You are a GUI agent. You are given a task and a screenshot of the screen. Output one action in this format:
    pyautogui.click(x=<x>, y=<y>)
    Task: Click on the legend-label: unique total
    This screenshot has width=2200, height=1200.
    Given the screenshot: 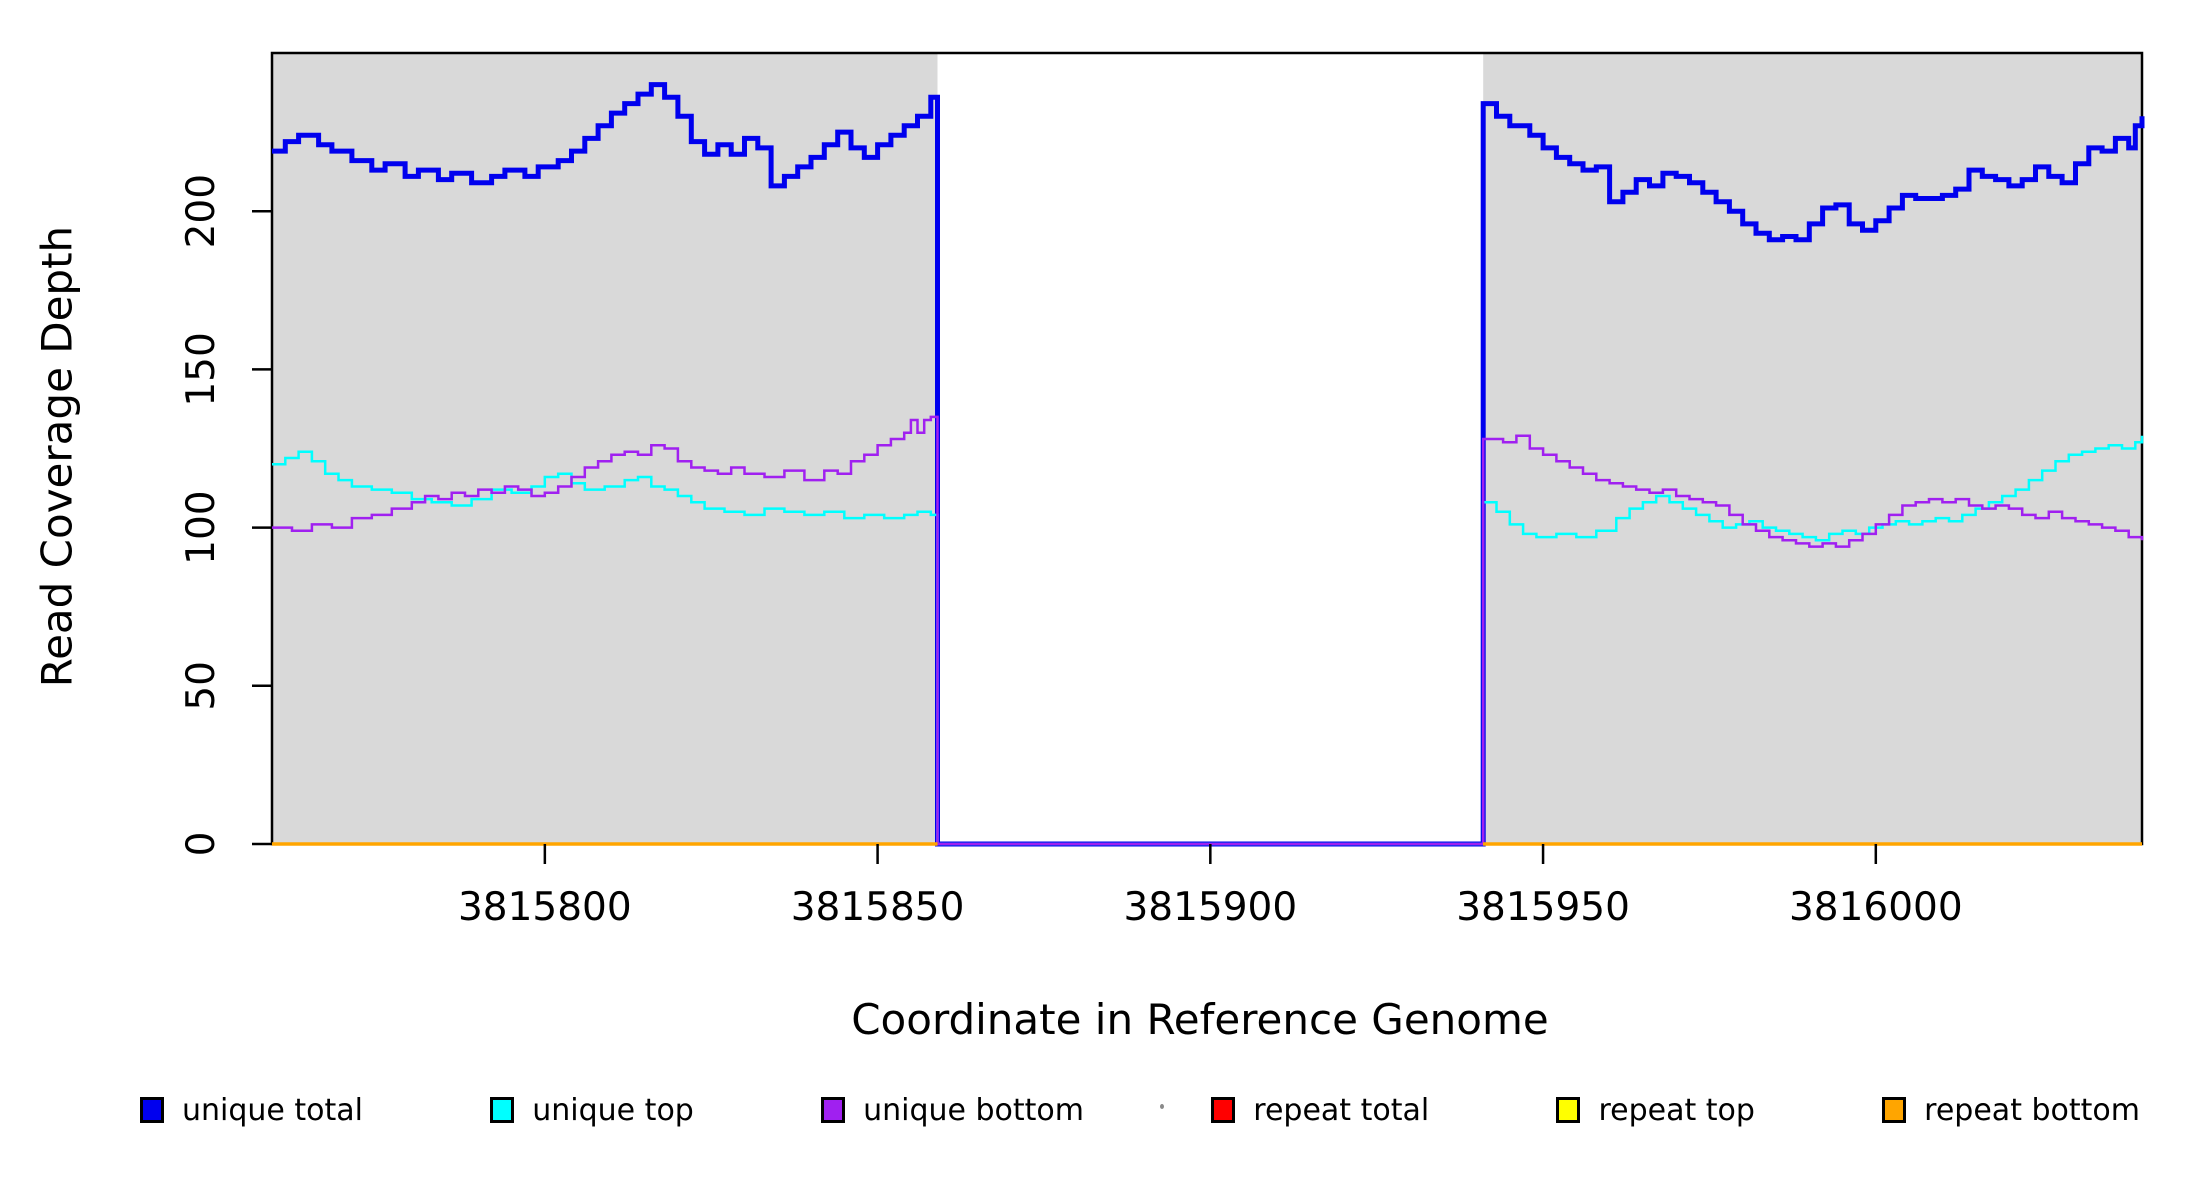 What is the action you would take?
    pyautogui.click(x=273, y=1110)
    